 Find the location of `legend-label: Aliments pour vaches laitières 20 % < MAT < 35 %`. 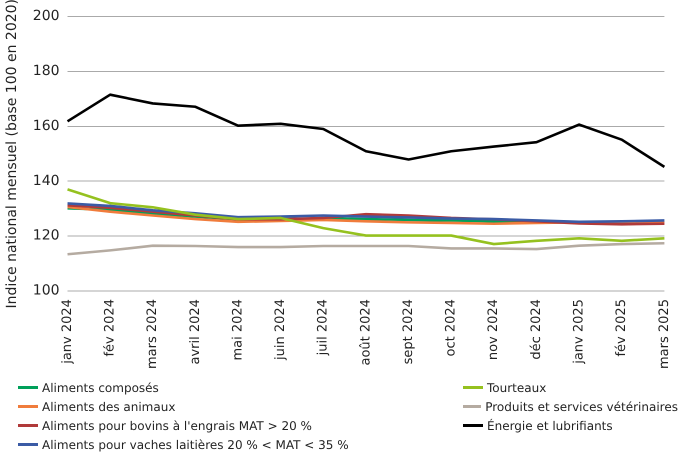

legend-label: Aliments pour vaches laitières 20 % < MAT < 35 % is located at coordinates (195, 445).